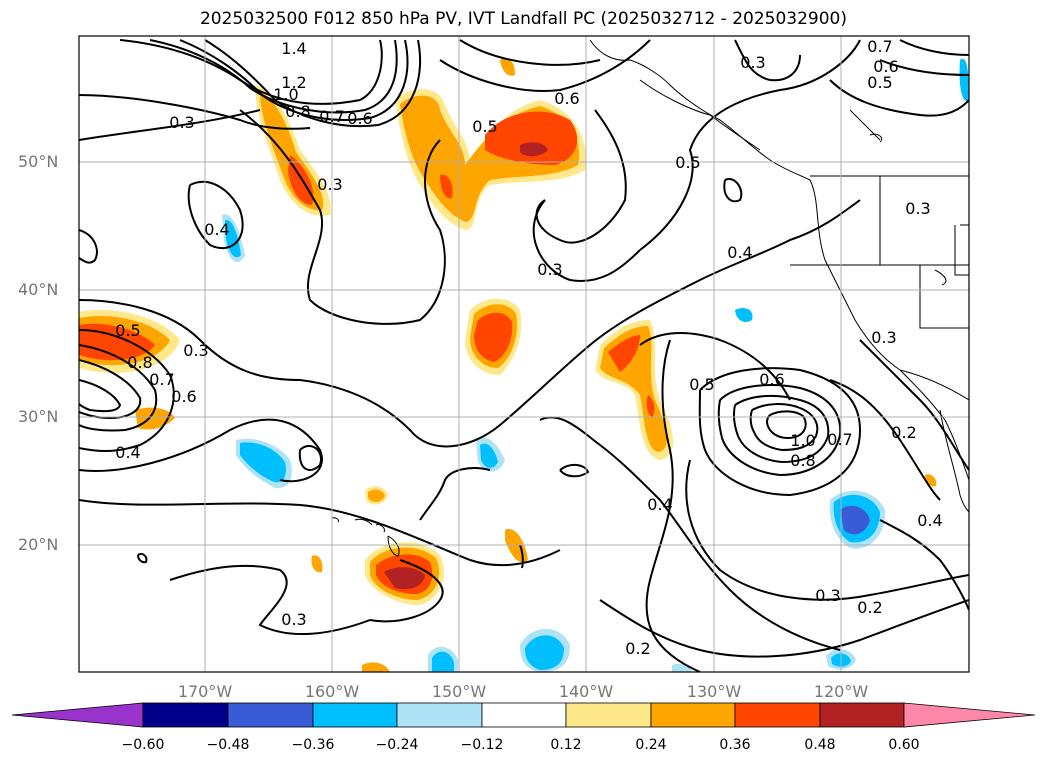  What do you see at coordinates (969, 715) in the screenshot?
I see `colorbar-over-extend` at bounding box center [969, 715].